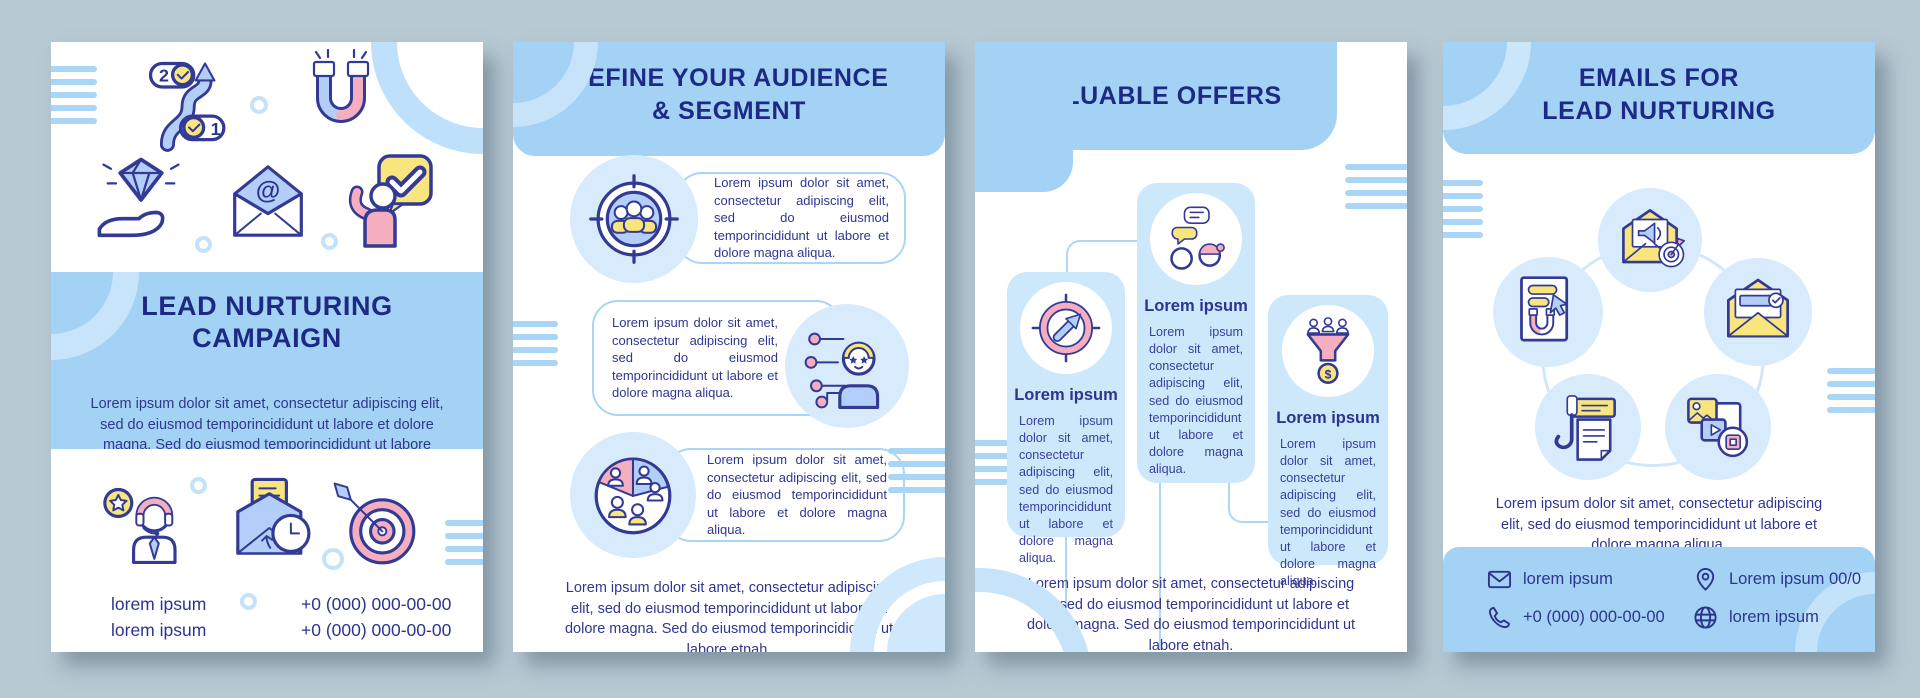 The width and height of the screenshot is (1920, 698). Describe the element at coordinates (1499, 617) in the screenshot. I see `phone-icon` at that location.